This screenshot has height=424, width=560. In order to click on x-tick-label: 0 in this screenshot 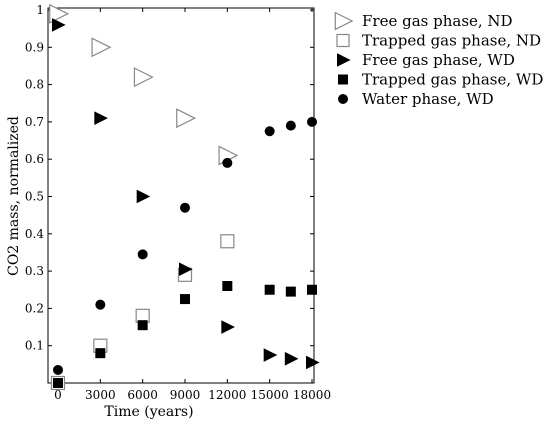, I will do `click(58, 395)`.